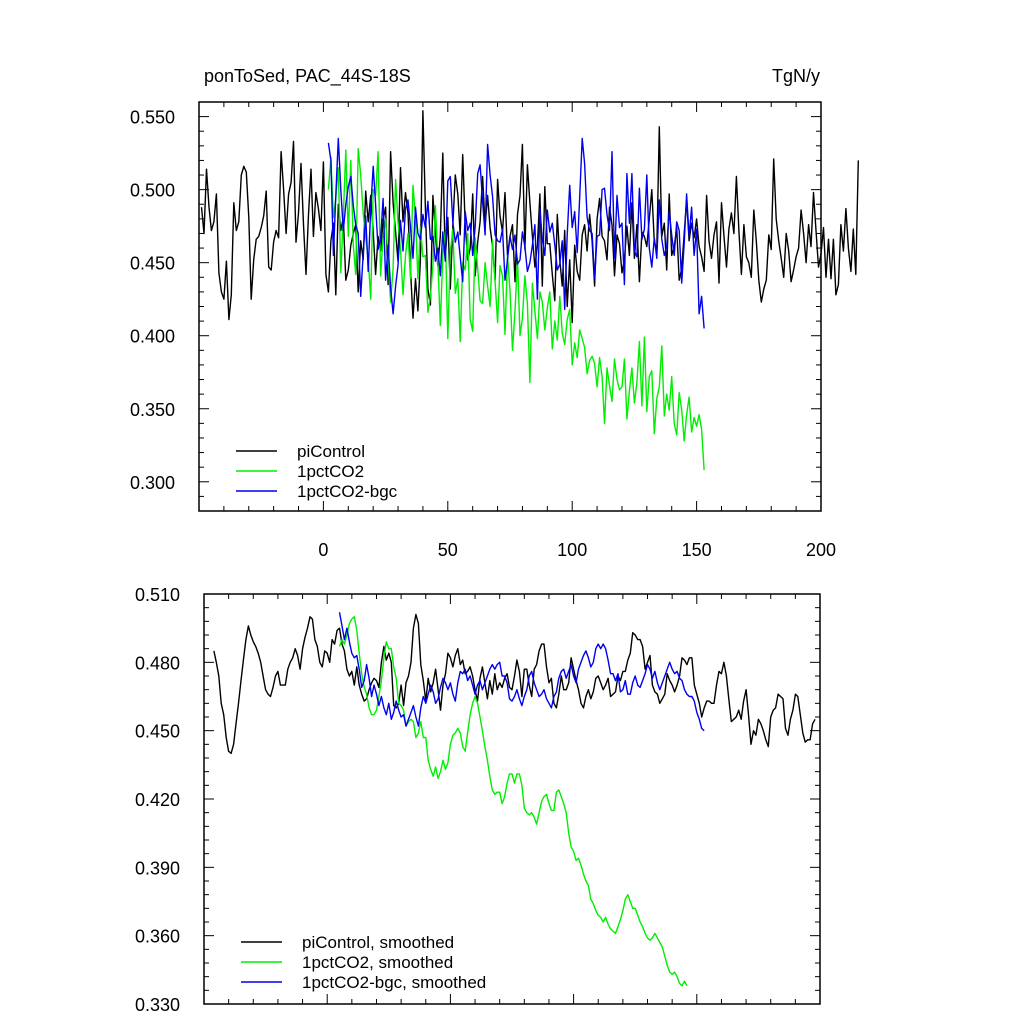 The image size is (1024, 1024). I want to click on bottom-y-tick-labels: 0.330 0.360 0.390 0.420 0.450 0.480 0.510, so click(157, 800).